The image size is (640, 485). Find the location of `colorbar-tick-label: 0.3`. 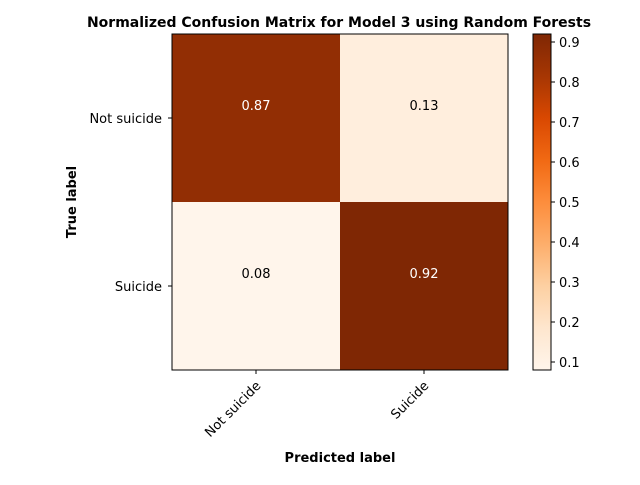

colorbar-tick-label: 0.3 is located at coordinates (569, 283).